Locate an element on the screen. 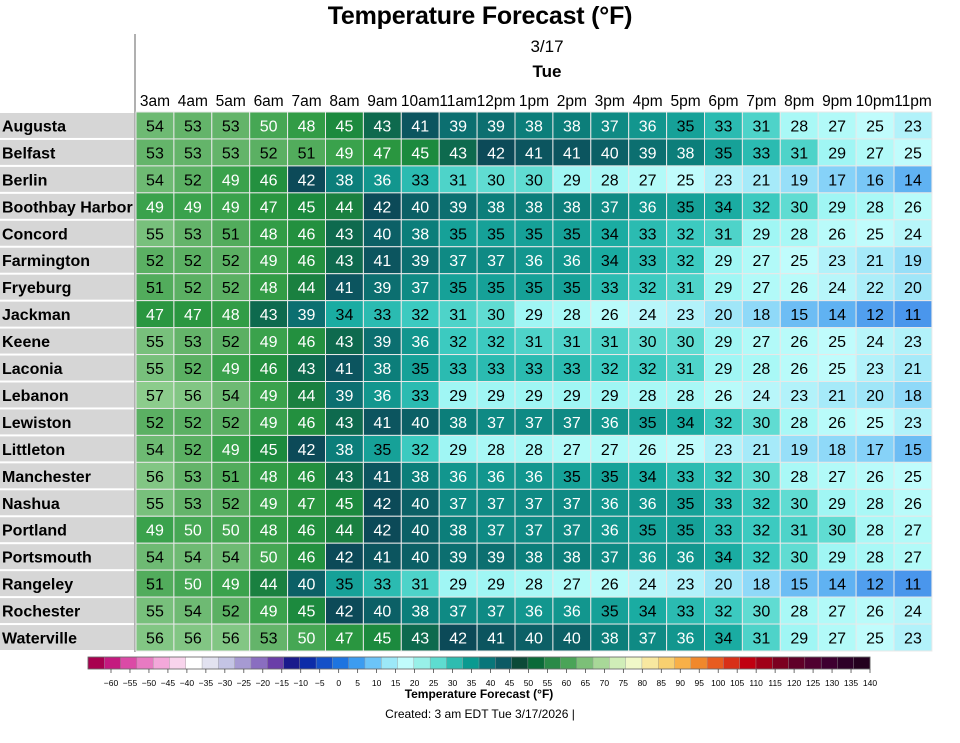 The width and height of the screenshot is (960, 743). cell-value: 56 is located at coordinates (231, 639).